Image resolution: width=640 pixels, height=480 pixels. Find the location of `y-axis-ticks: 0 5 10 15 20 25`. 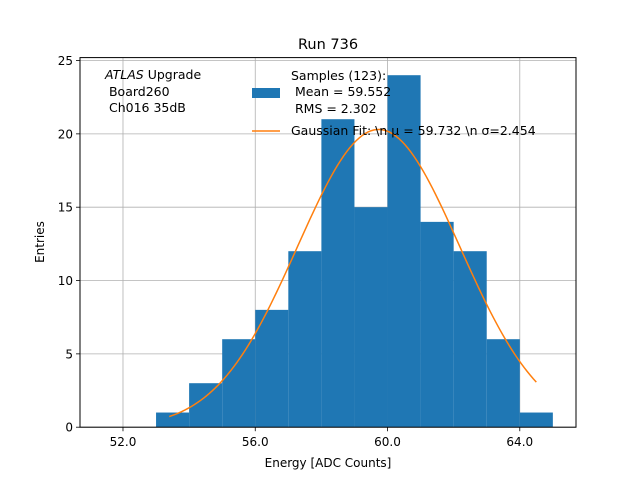

y-axis-ticks: 0 5 10 15 20 25 is located at coordinates (69, 244).